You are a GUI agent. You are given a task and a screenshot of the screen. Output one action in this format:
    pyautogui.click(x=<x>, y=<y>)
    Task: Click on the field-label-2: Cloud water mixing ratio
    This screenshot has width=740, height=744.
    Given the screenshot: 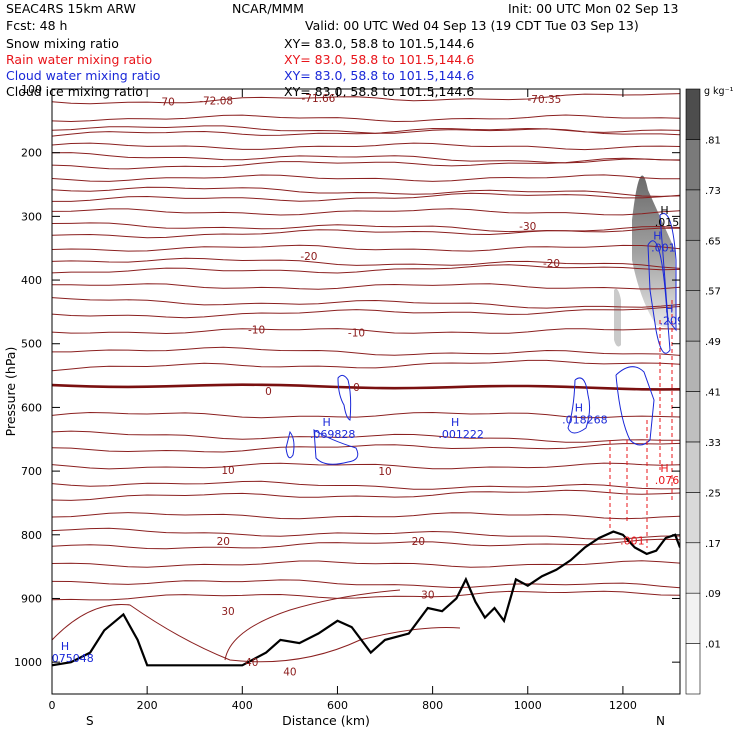 What is the action you would take?
    pyautogui.click(x=83, y=75)
    